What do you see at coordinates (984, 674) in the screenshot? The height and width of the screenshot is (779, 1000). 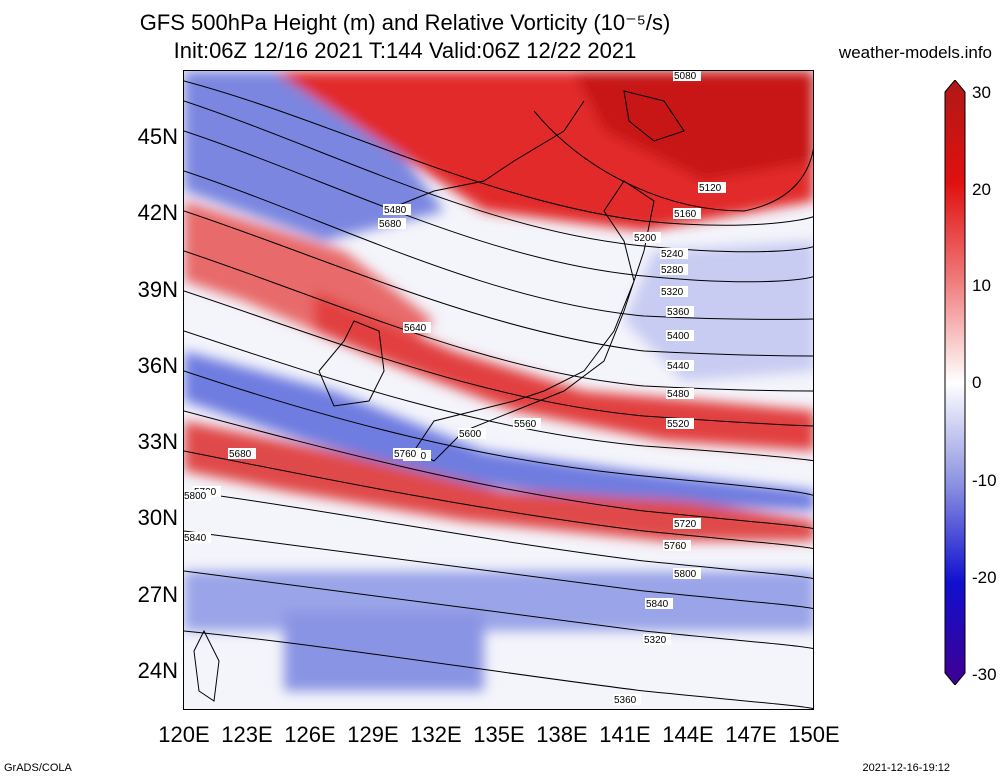 I see `colorbar-label: -30` at bounding box center [984, 674].